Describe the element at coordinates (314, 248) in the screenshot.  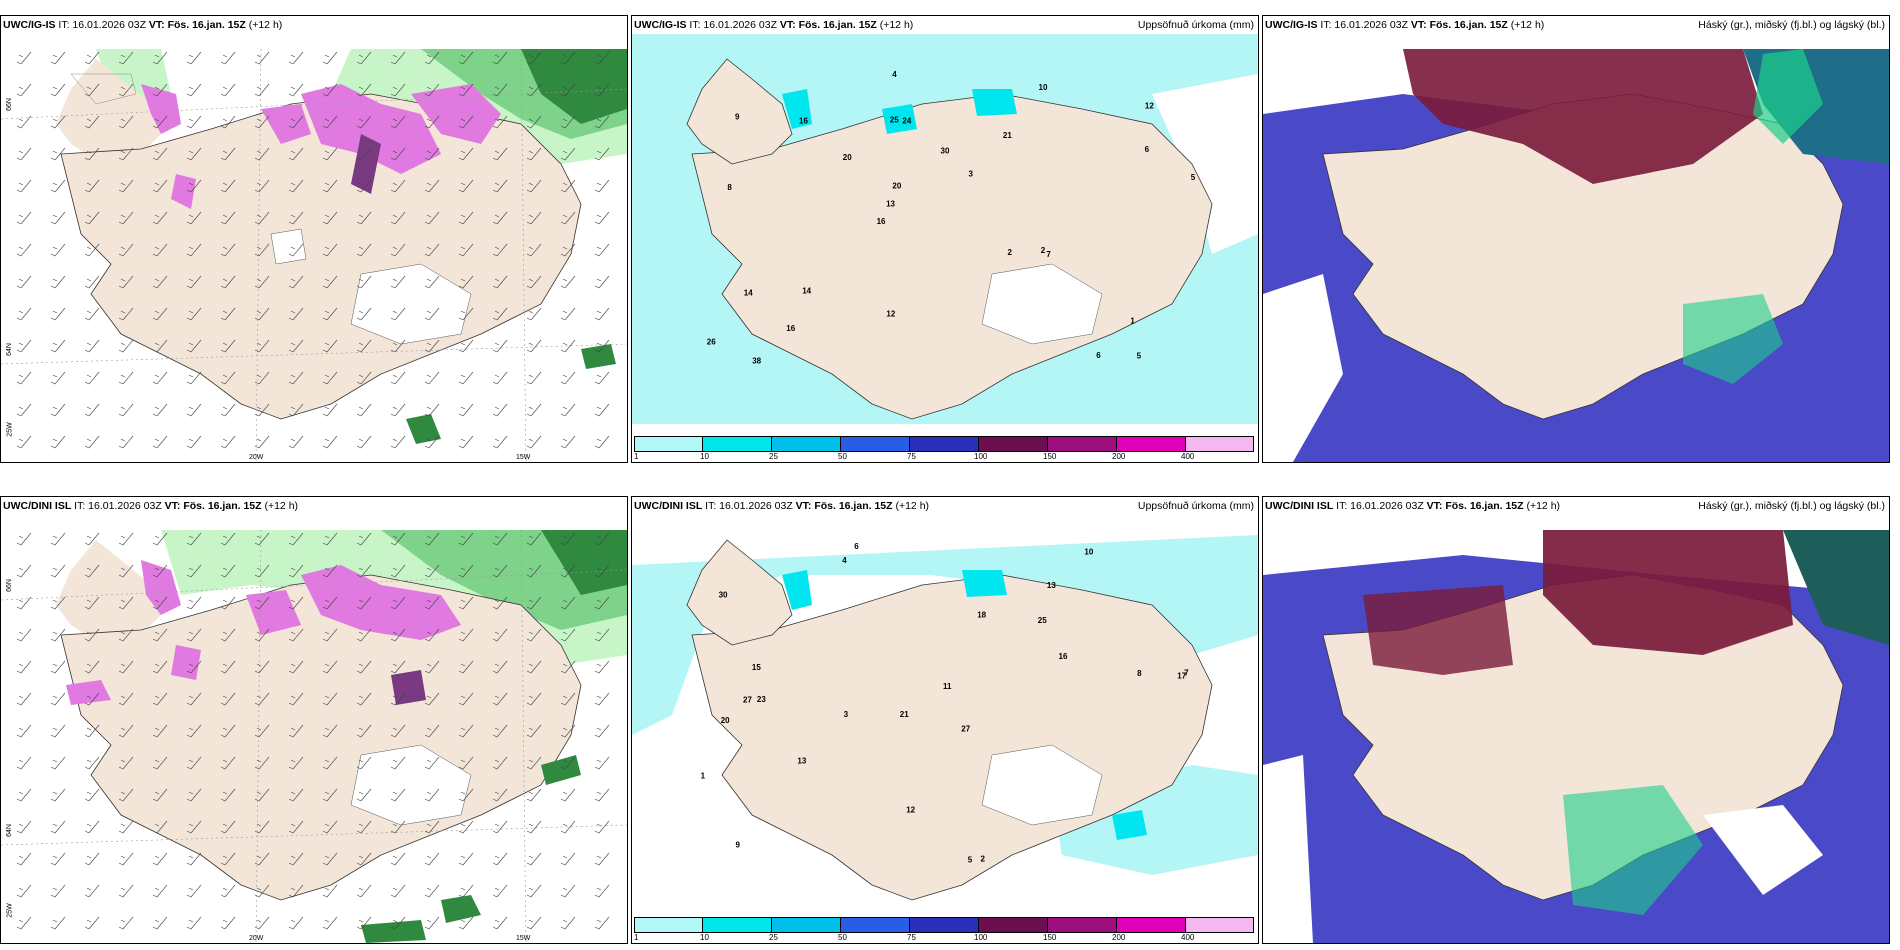
I see `map-ig-precip-type` at that location.